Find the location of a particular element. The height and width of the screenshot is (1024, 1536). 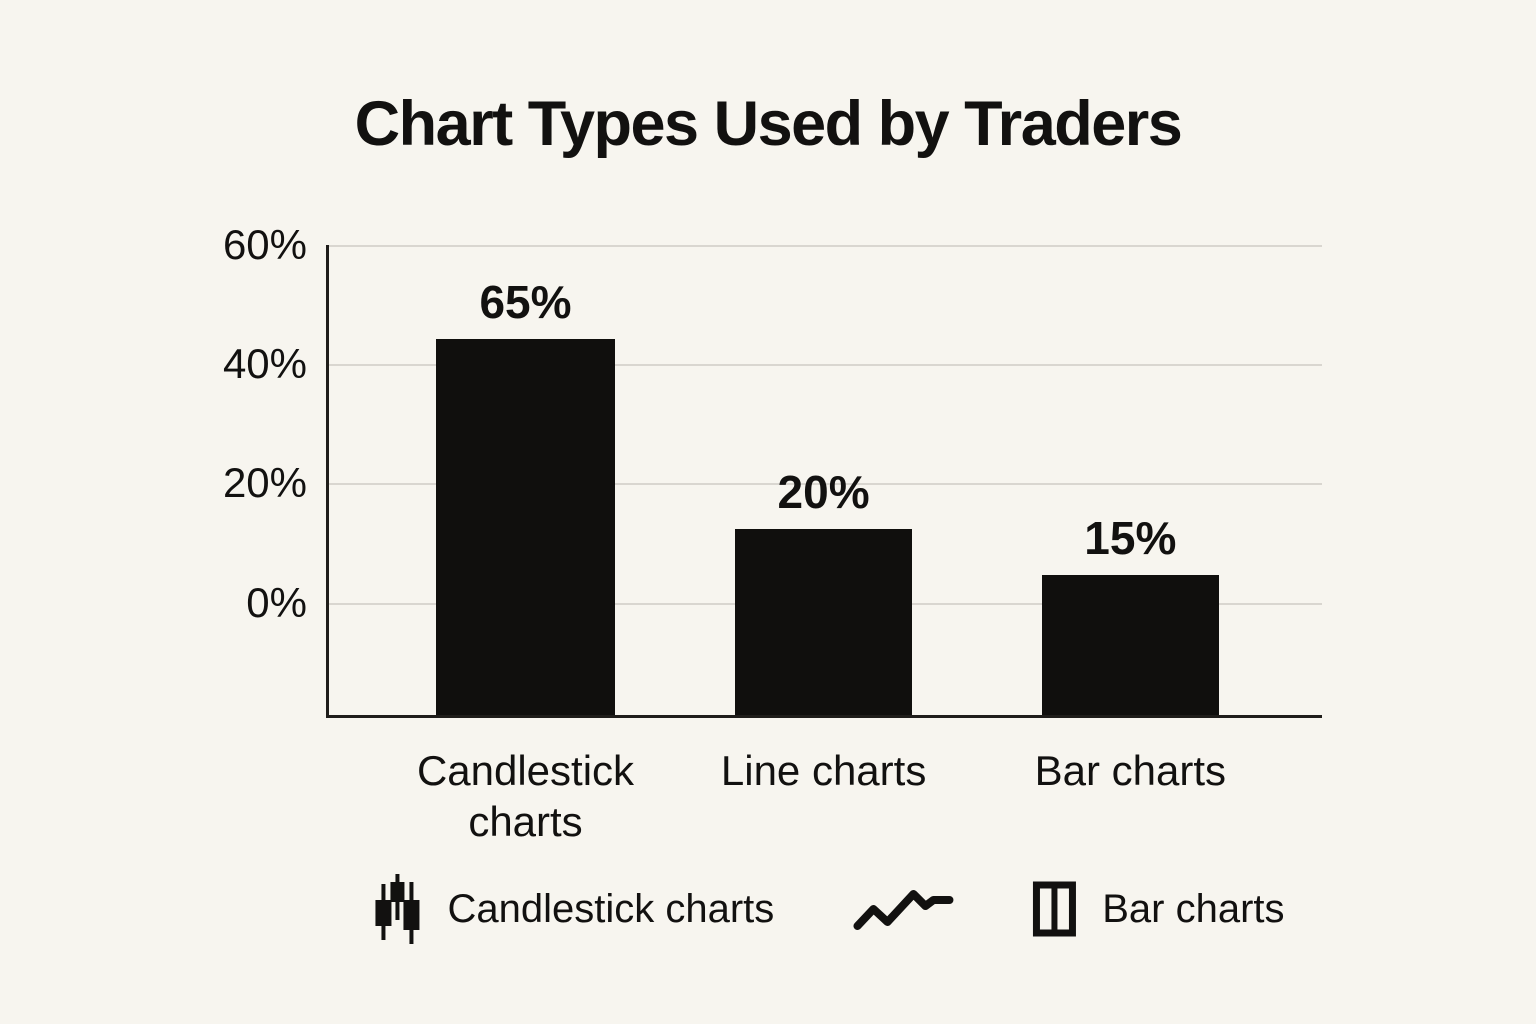

bar-icon is located at coordinates (1054, 909).